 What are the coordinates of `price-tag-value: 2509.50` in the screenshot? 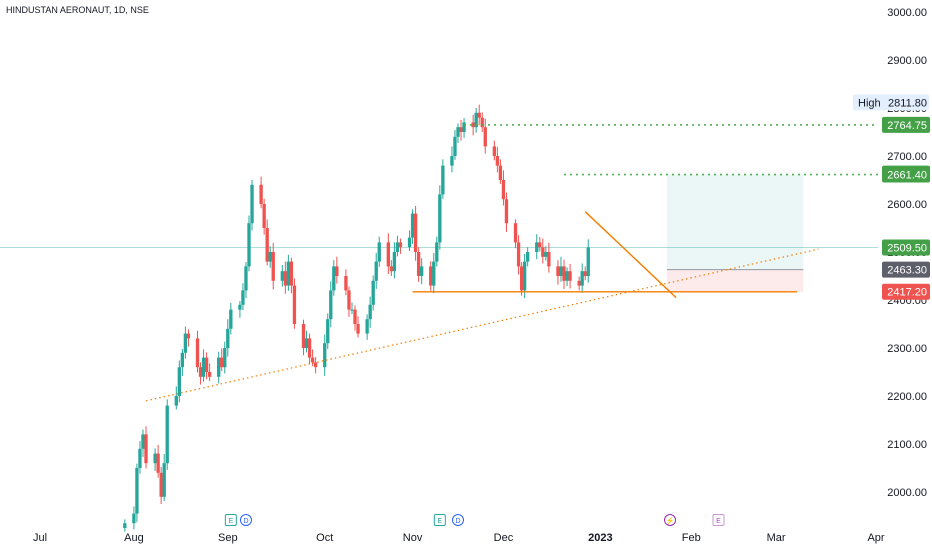 It's located at (907, 248).